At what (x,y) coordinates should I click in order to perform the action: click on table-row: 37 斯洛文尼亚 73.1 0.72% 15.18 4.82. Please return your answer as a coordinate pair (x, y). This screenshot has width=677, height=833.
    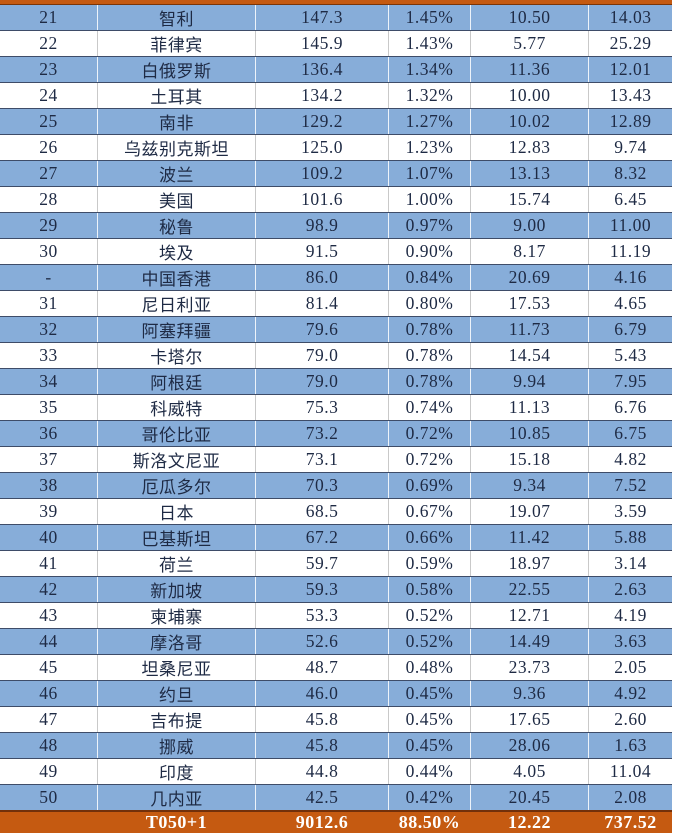
    Looking at the image, I should click on (336, 459).